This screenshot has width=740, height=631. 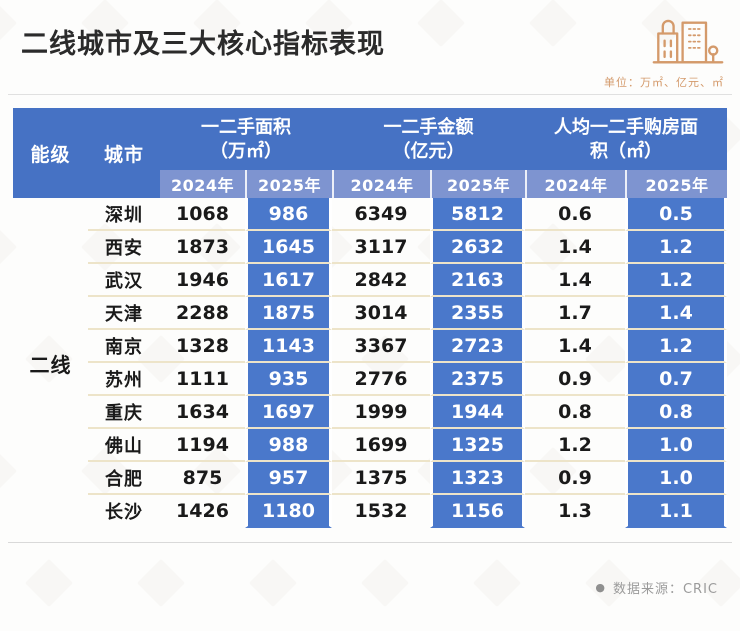 What do you see at coordinates (124, 214) in the screenshot?
I see `city-name: 深圳` at bounding box center [124, 214].